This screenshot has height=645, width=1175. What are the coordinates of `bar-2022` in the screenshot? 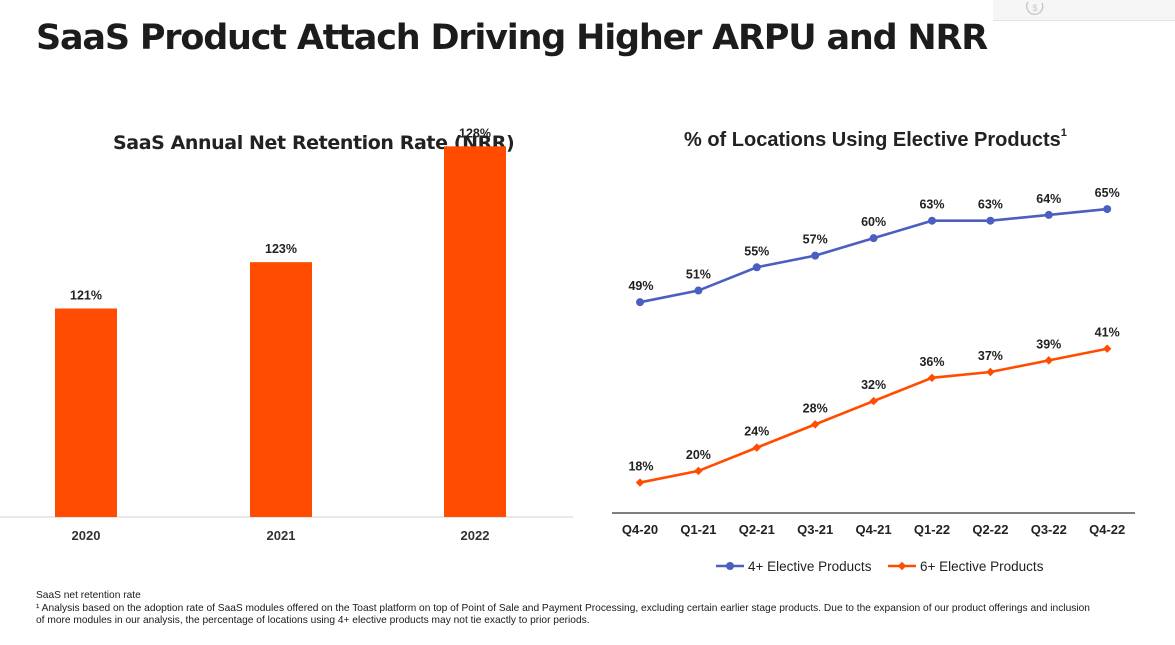 It's located at (475, 332).